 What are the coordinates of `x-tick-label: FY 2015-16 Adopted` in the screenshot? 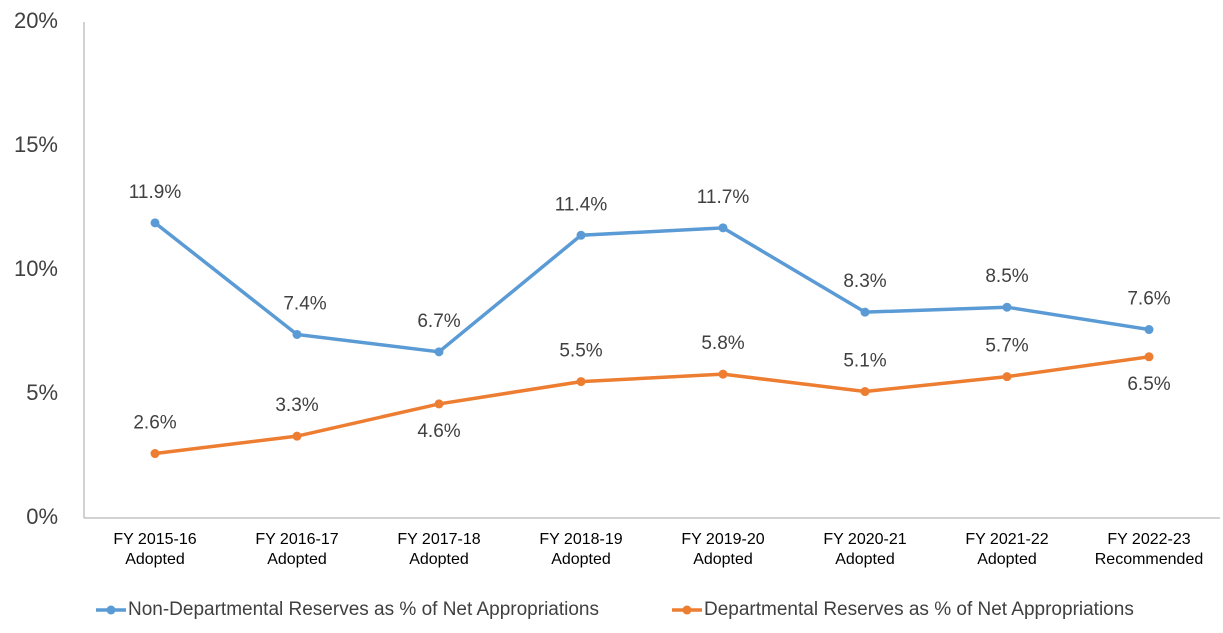 It's located at (155, 549).